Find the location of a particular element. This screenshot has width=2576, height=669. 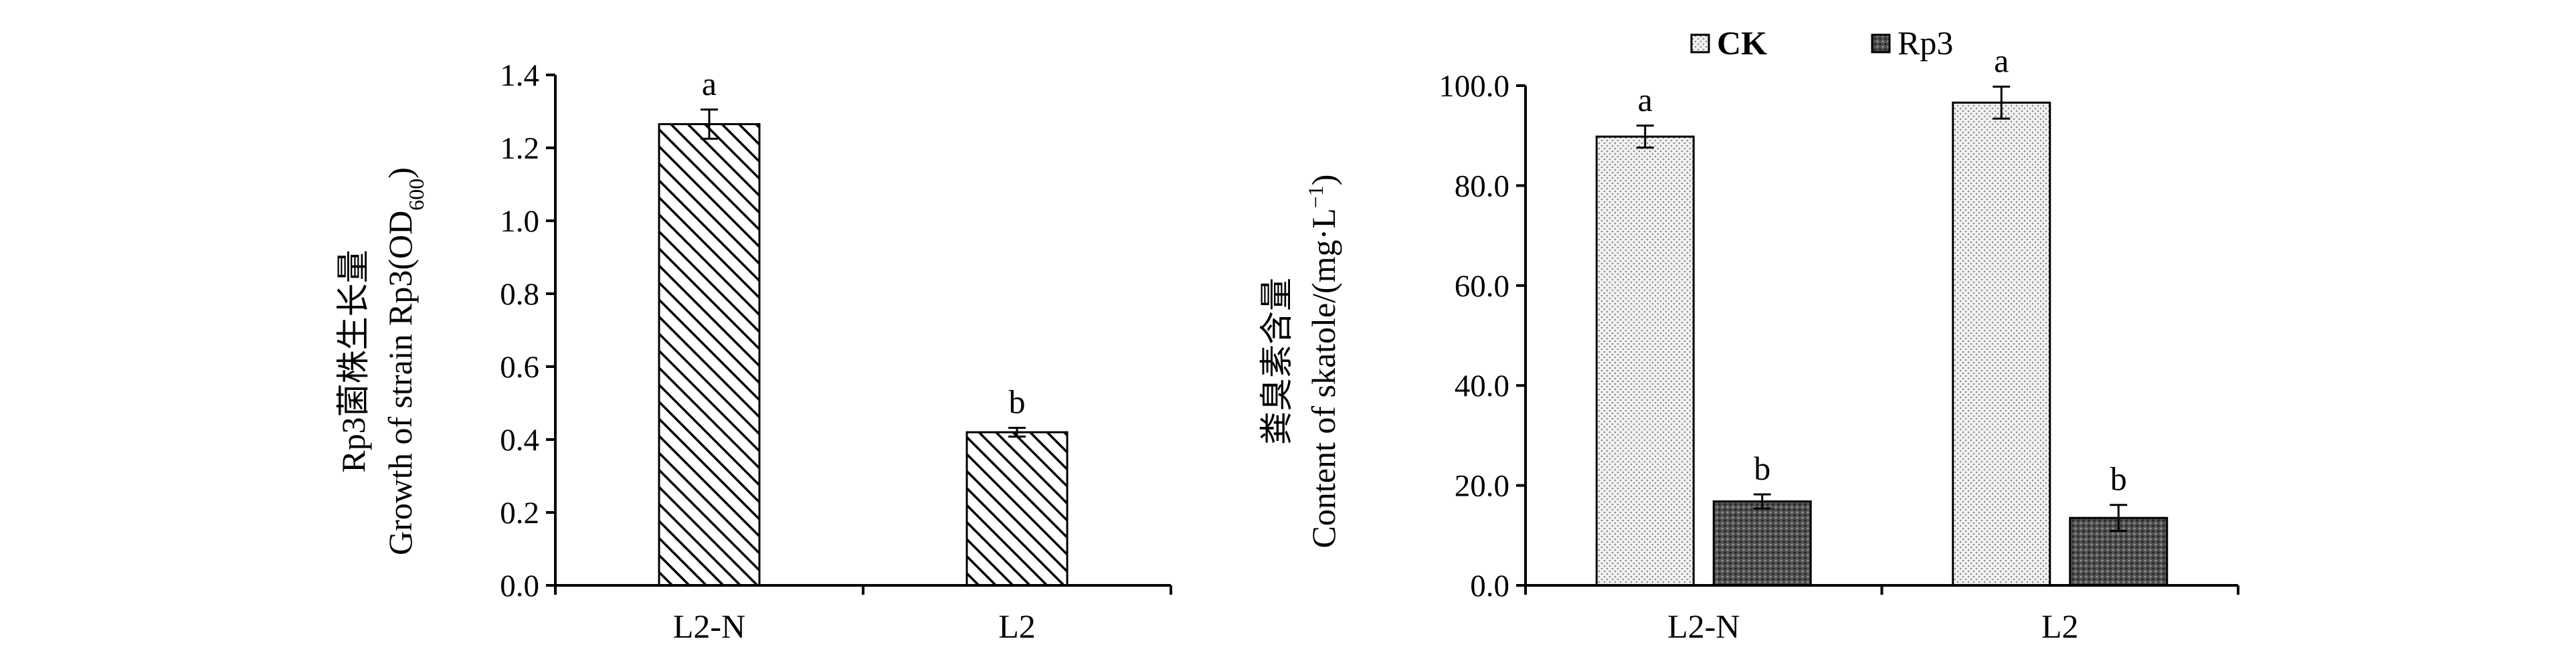

y-tick-label: 40.0 is located at coordinates (1482, 386).